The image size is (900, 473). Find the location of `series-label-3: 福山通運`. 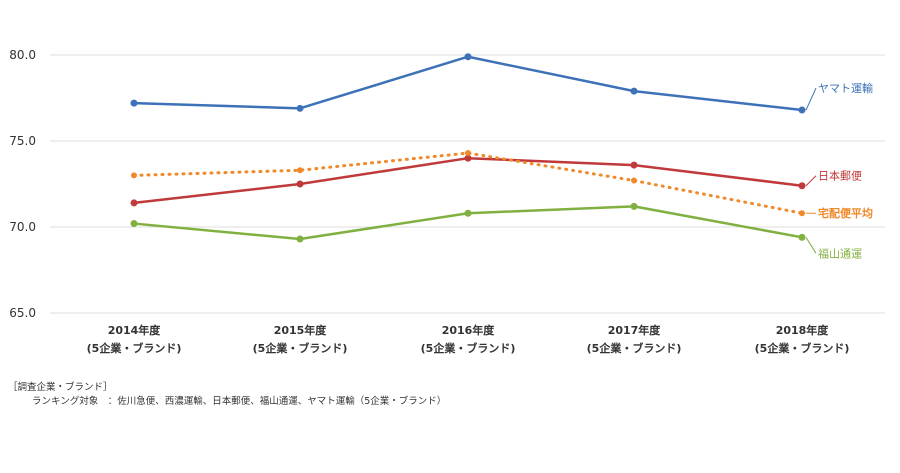

series-label-3: 福山通運 is located at coordinates (840, 253).